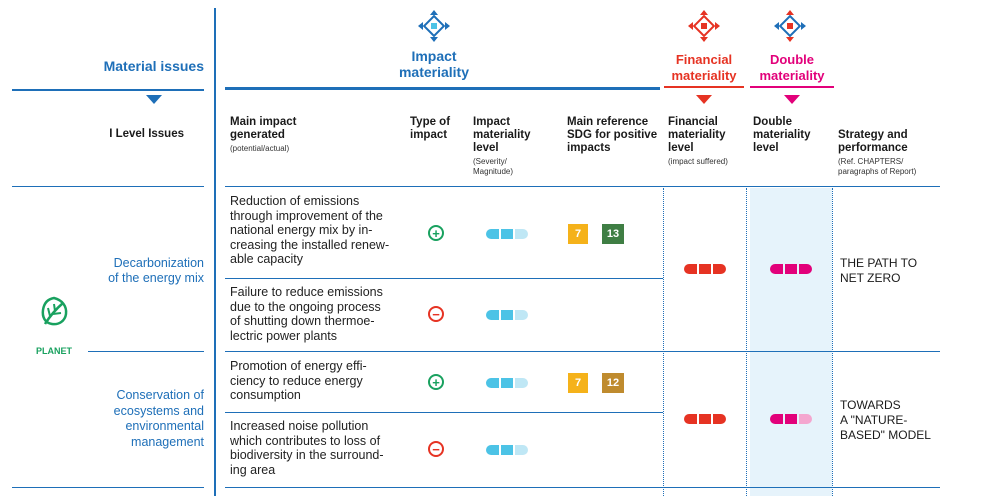 The height and width of the screenshot is (496, 1000). What do you see at coordinates (54, 312) in the screenshot?
I see `leaf-icon` at bounding box center [54, 312].